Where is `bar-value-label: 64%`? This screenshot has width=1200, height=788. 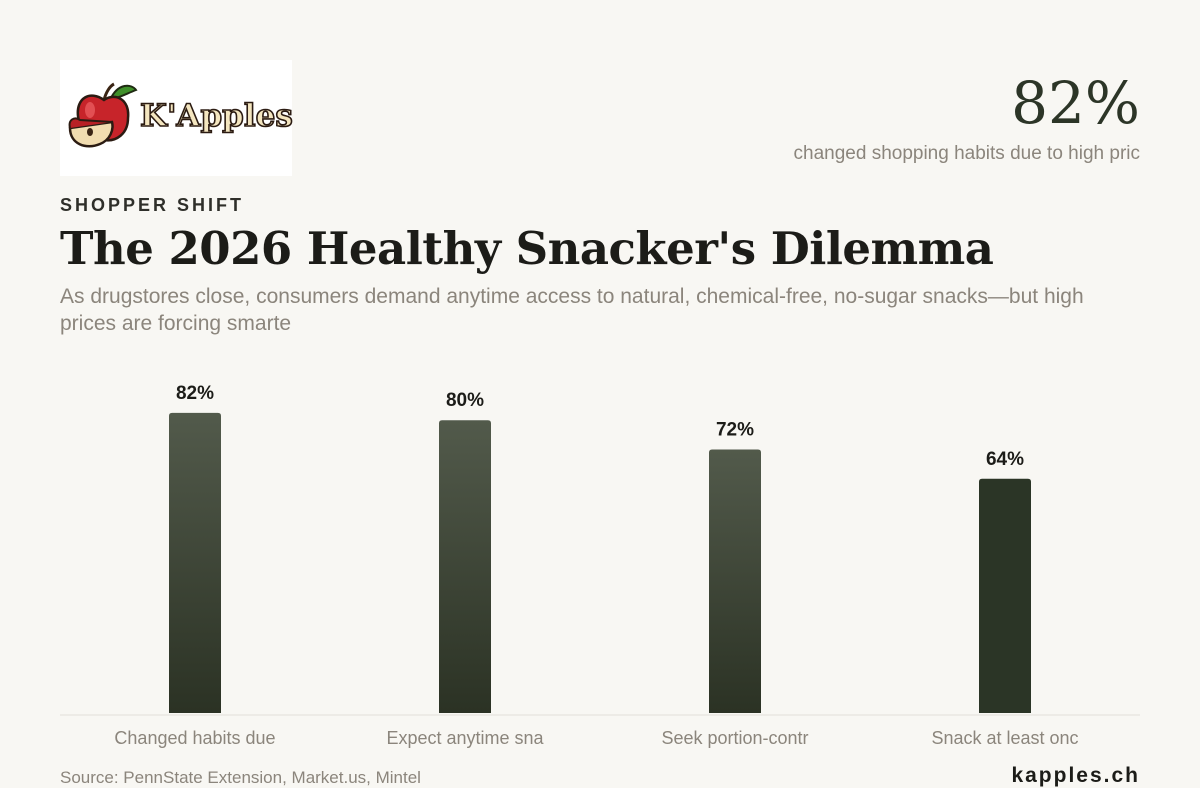
bar-value-label: 64% is located at coordinates (1005, 459).